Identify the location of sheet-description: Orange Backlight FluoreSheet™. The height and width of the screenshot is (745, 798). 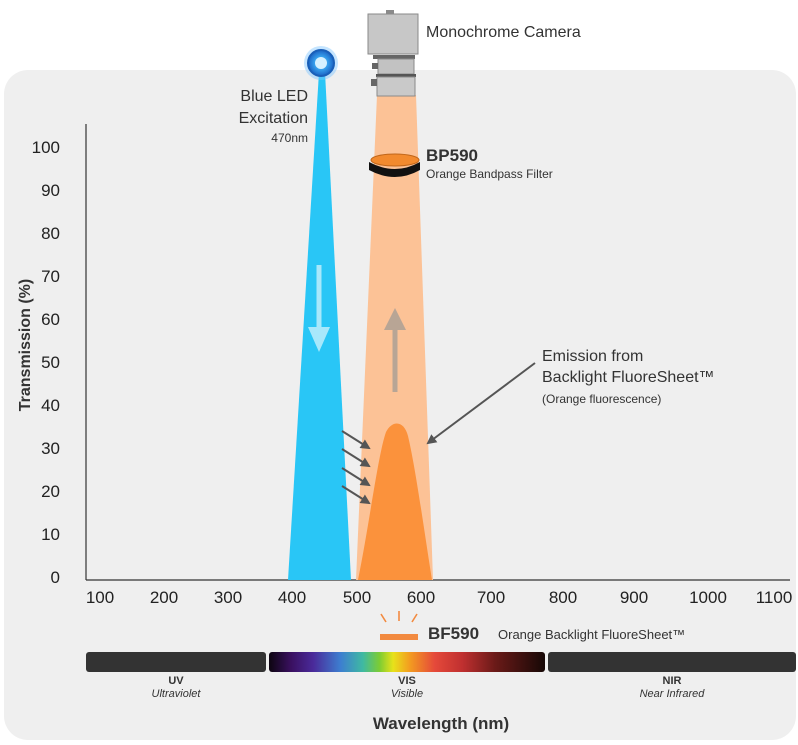
(592, 634).